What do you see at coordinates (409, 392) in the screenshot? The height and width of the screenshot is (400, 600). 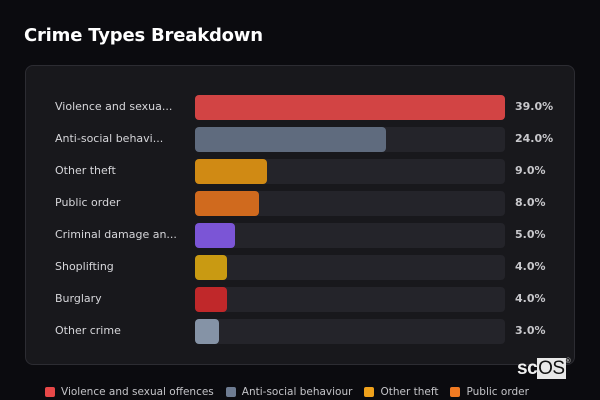 I see `legend-label: Other theft` at bounding box center [409, 392].